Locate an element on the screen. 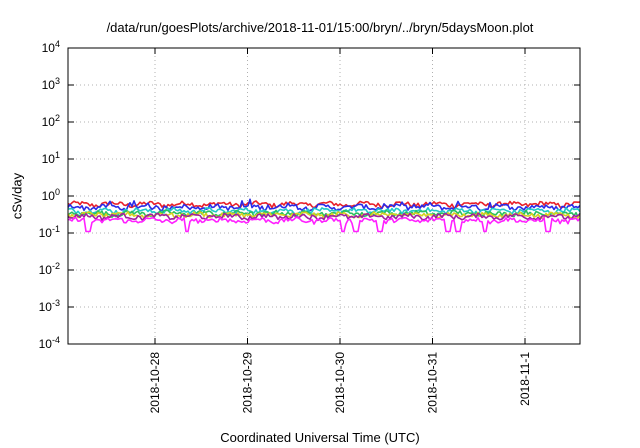 The width and height of the screenshot is (640, 448). x-tick-label: 2018-10-31 is located at coordinates (433, 383).